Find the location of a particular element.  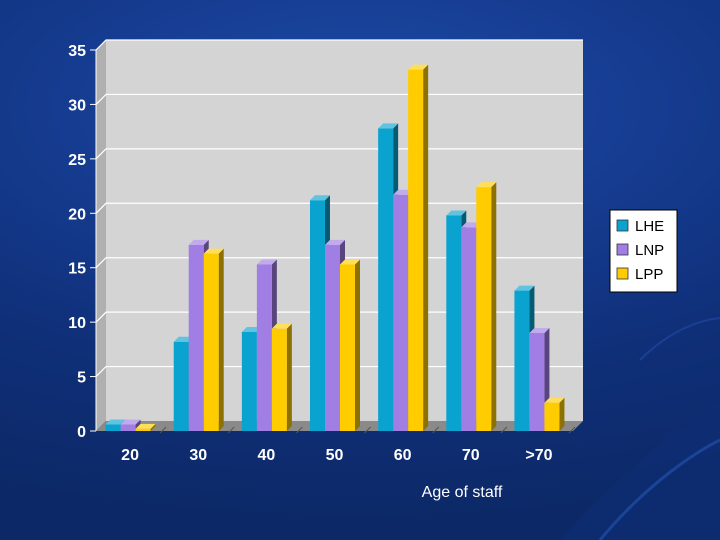

plot-side-wall is located at coordinates (101, 235).